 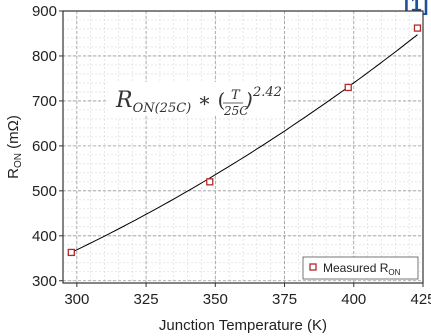 I want to click on x-tick-label: 300, so click(x=76, y=299).